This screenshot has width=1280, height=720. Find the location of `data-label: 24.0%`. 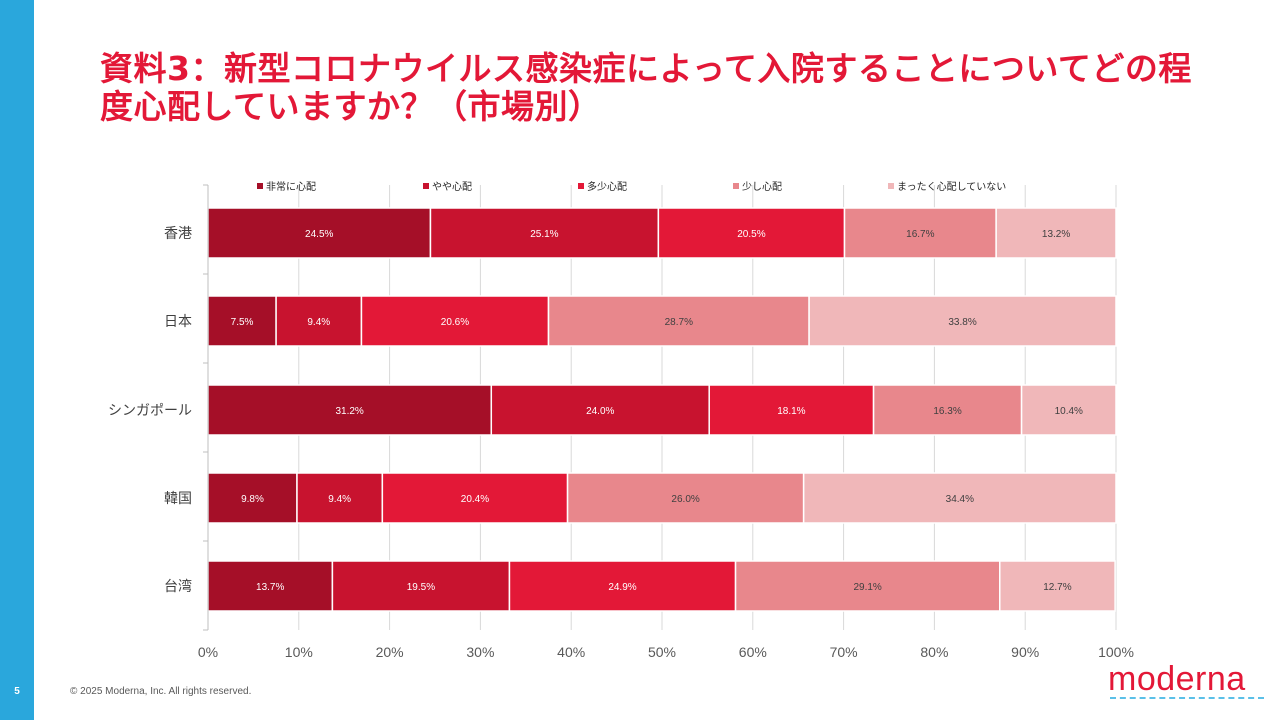

data-label: 24.0% is located at coordinates (600, 411).